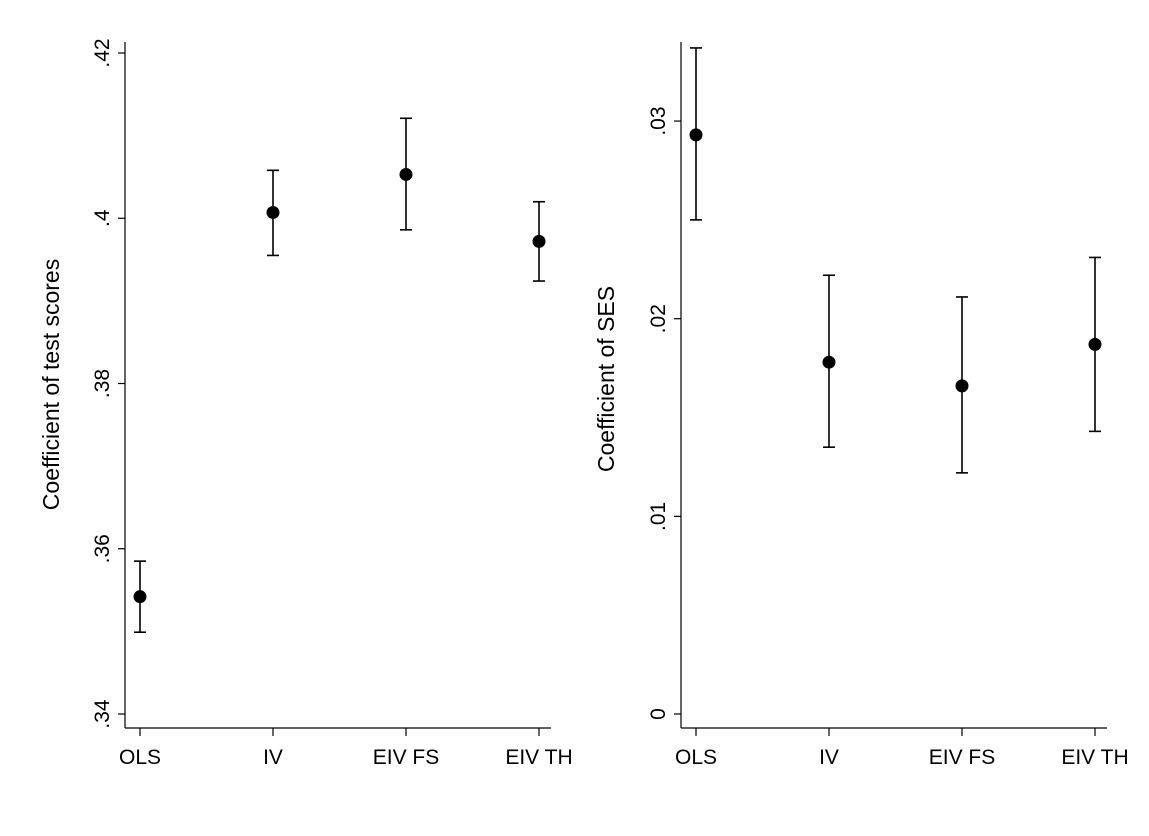 Image resolution: width=1149 pixels, height=836 pixels. Describe the element at coordinates (102, 218) in the screenshot. I see `y-tick-label: .4` at that location.